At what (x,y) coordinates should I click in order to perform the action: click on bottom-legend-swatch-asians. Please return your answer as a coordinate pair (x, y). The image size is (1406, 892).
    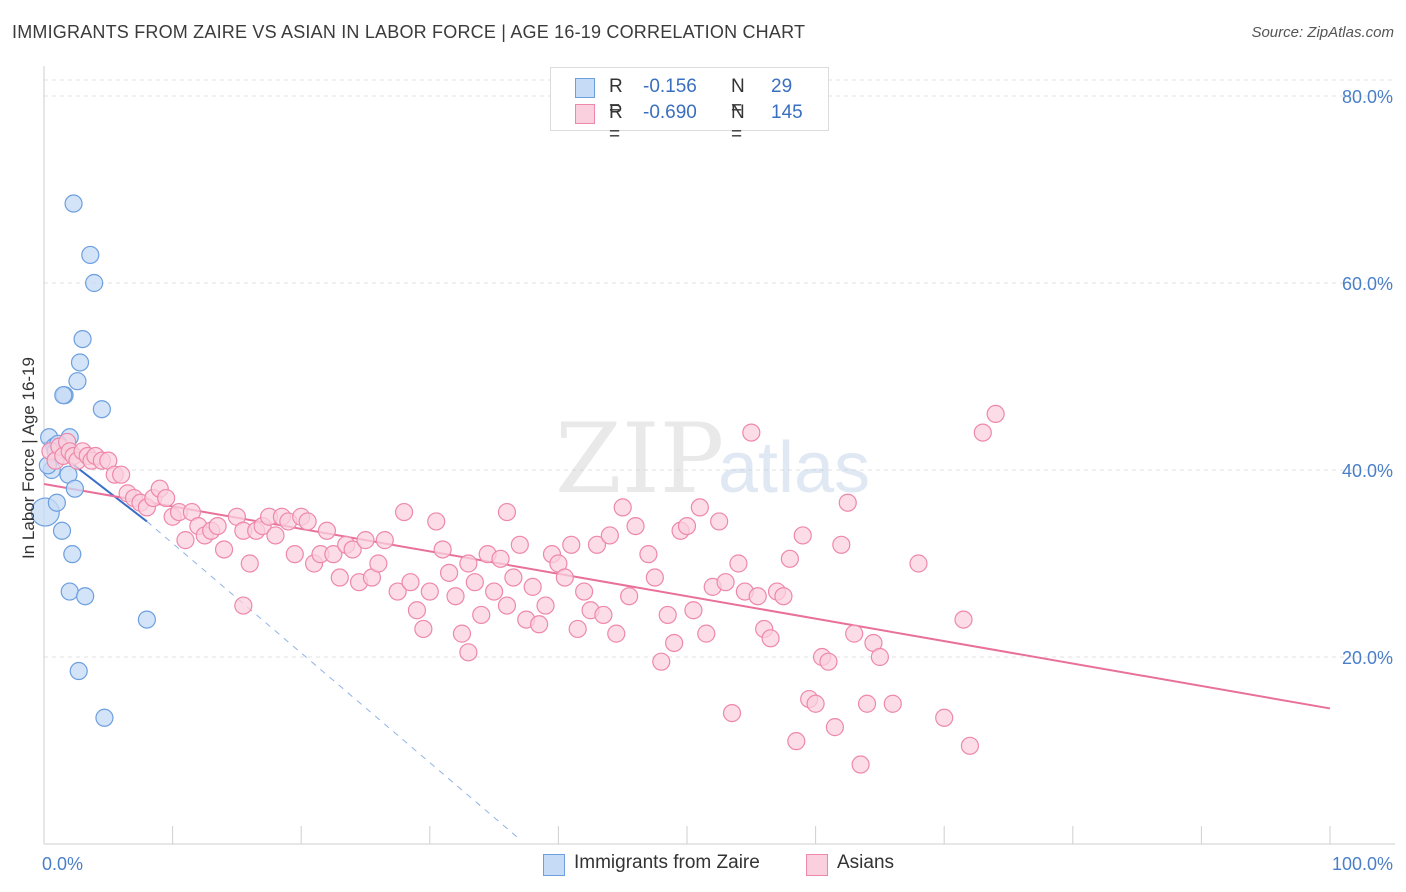
    Looking at the image, I should click on (817, 865).